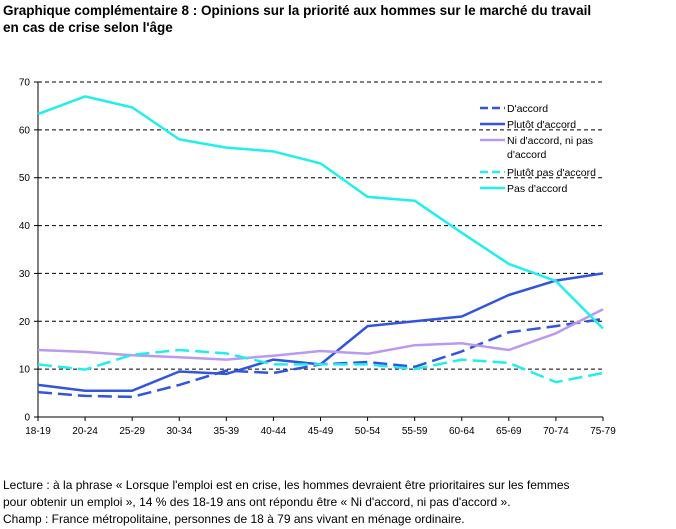  I want to click on x-tick-label-50-54: 50-54, so click(368, 431).